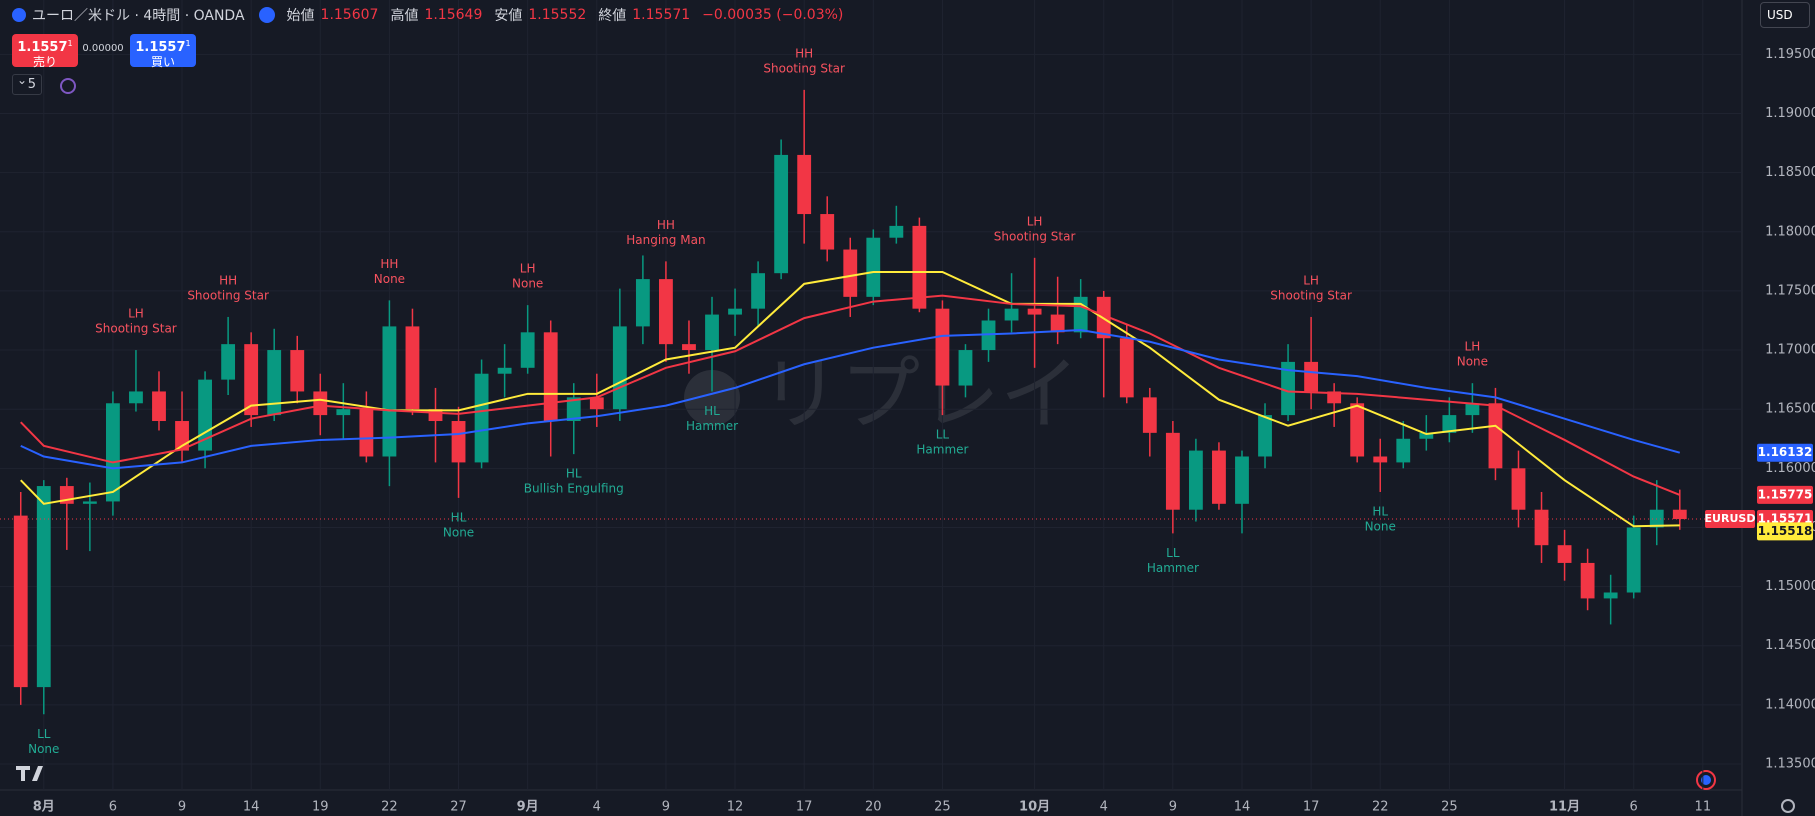 The width and height of the screenshot is (1815, 816). What do you see at coordinates (920, 394) in the screenshot?
I see `watermark-text: リプレイ` at bounding box center [920, 394].